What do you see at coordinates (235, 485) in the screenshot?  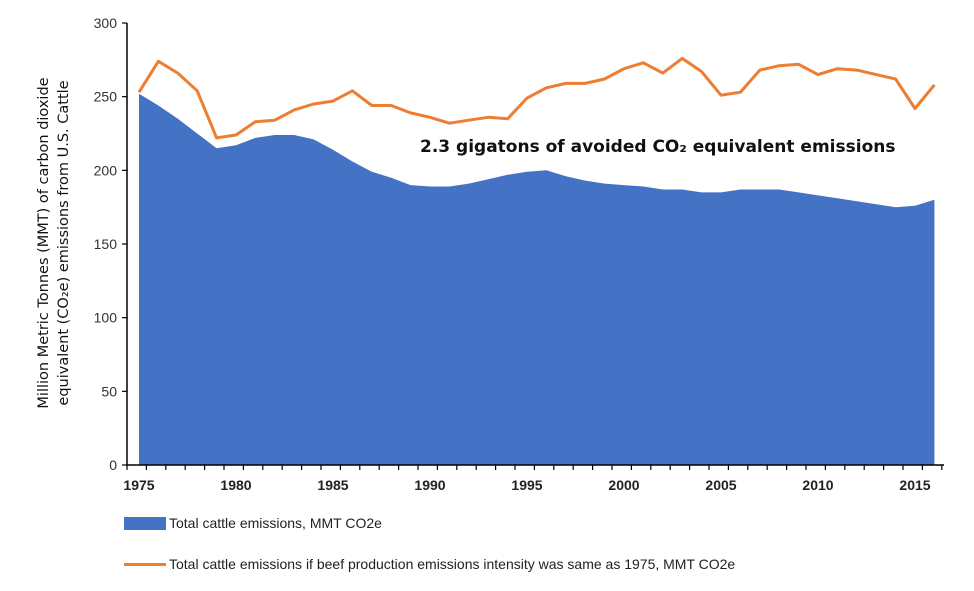 I see `x-tick-label-1980: 1980` at bounding box center [235, 485].